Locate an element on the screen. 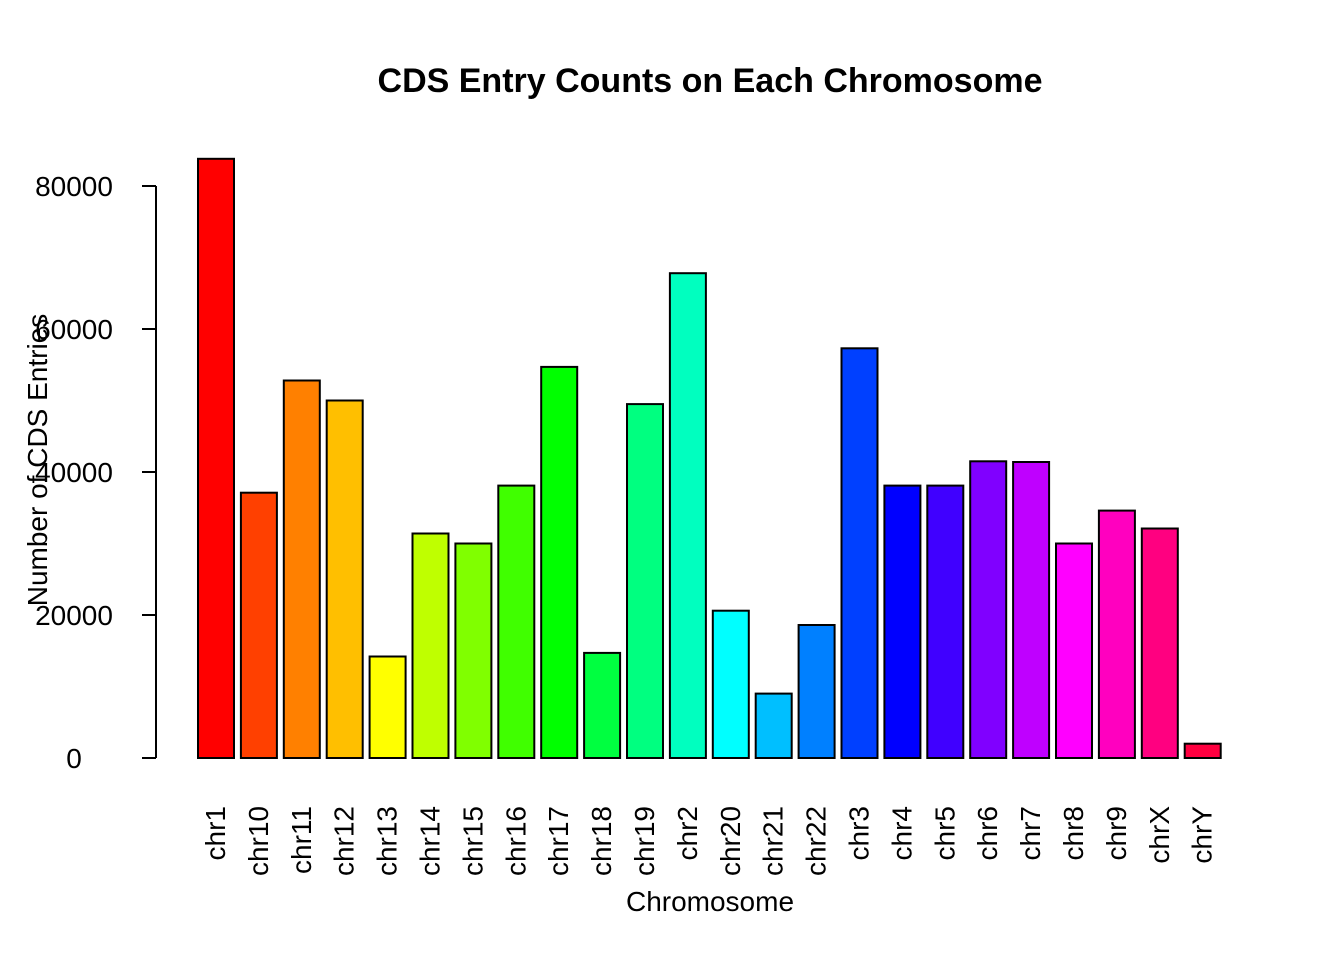 The image size is (1344, 960). bar-chr22 is located at coordinates (816, 691).